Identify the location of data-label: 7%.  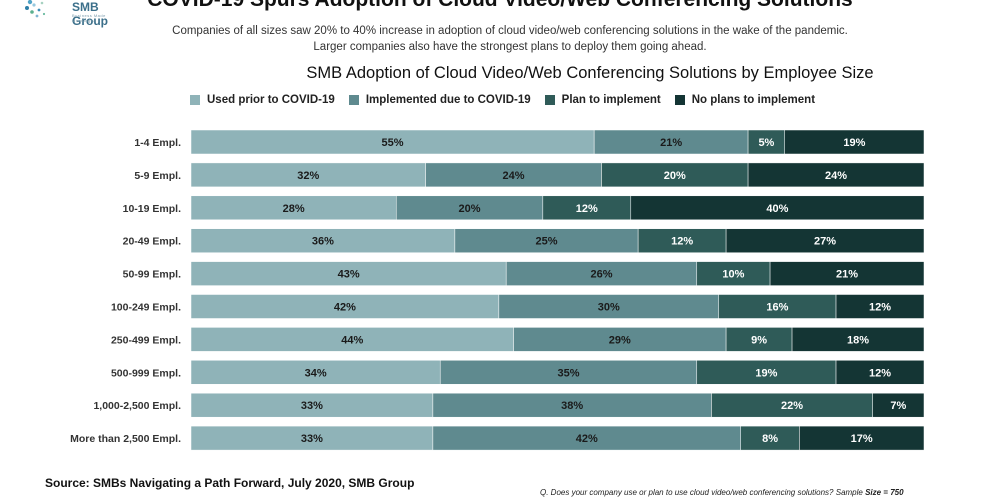
(898, 406).